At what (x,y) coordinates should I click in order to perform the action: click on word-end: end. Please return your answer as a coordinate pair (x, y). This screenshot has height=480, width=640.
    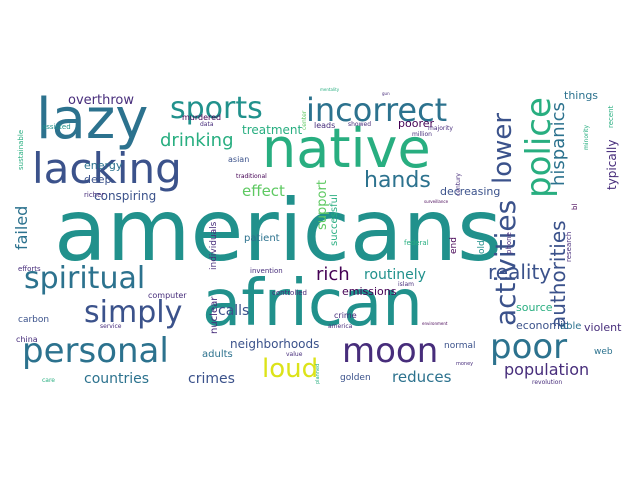
    Looking at the image, I should click on (454, 245).